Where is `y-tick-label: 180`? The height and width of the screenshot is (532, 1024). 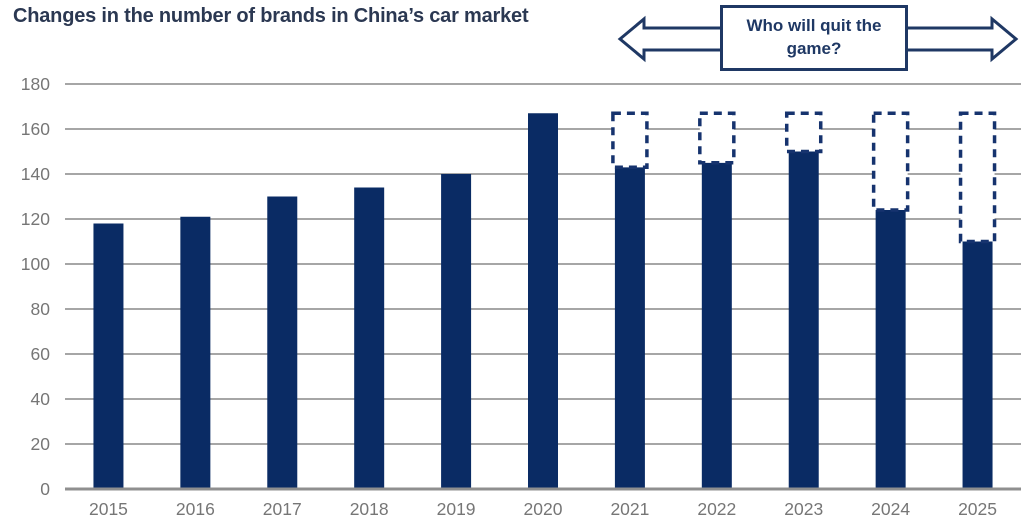 y-tick-label: 180 is located at coordinates (35, 84).